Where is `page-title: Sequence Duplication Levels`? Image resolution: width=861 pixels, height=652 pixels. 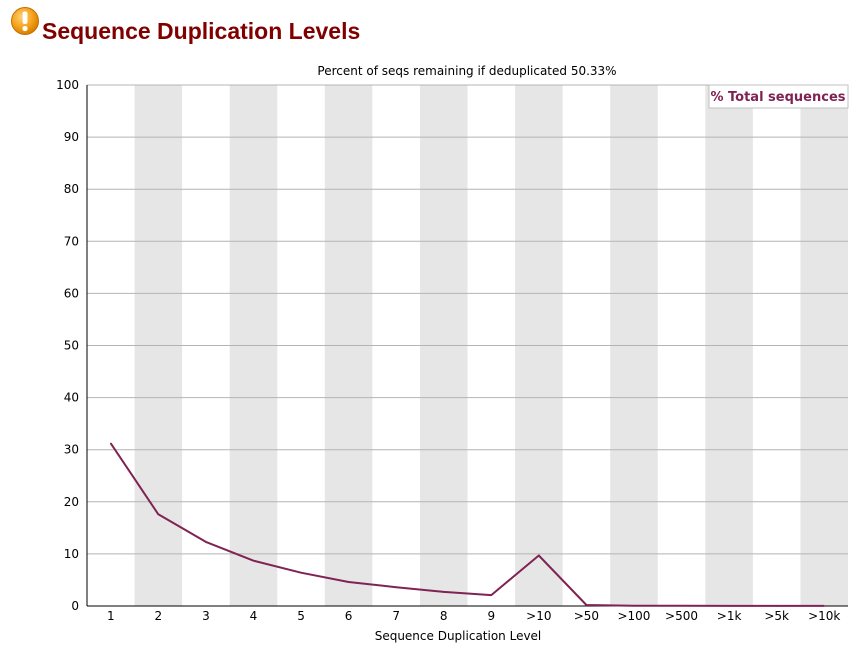
page-title: Sequence Duplication Levels is located at coordinates (201, 31).